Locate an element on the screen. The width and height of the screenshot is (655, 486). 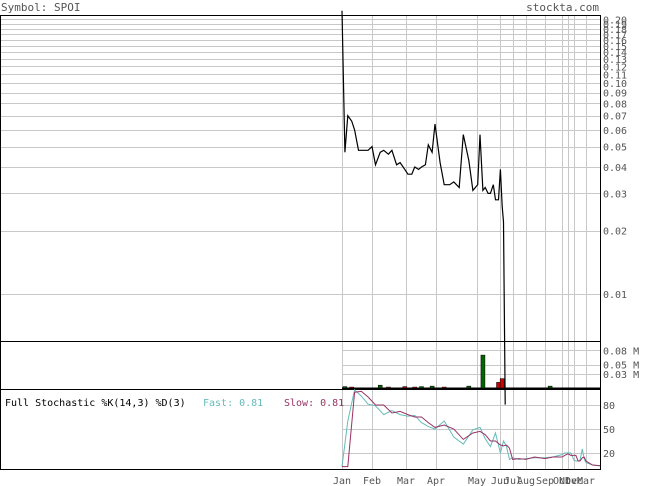
stochastic-tick-label: 80 is located at coordinates (609, 406).